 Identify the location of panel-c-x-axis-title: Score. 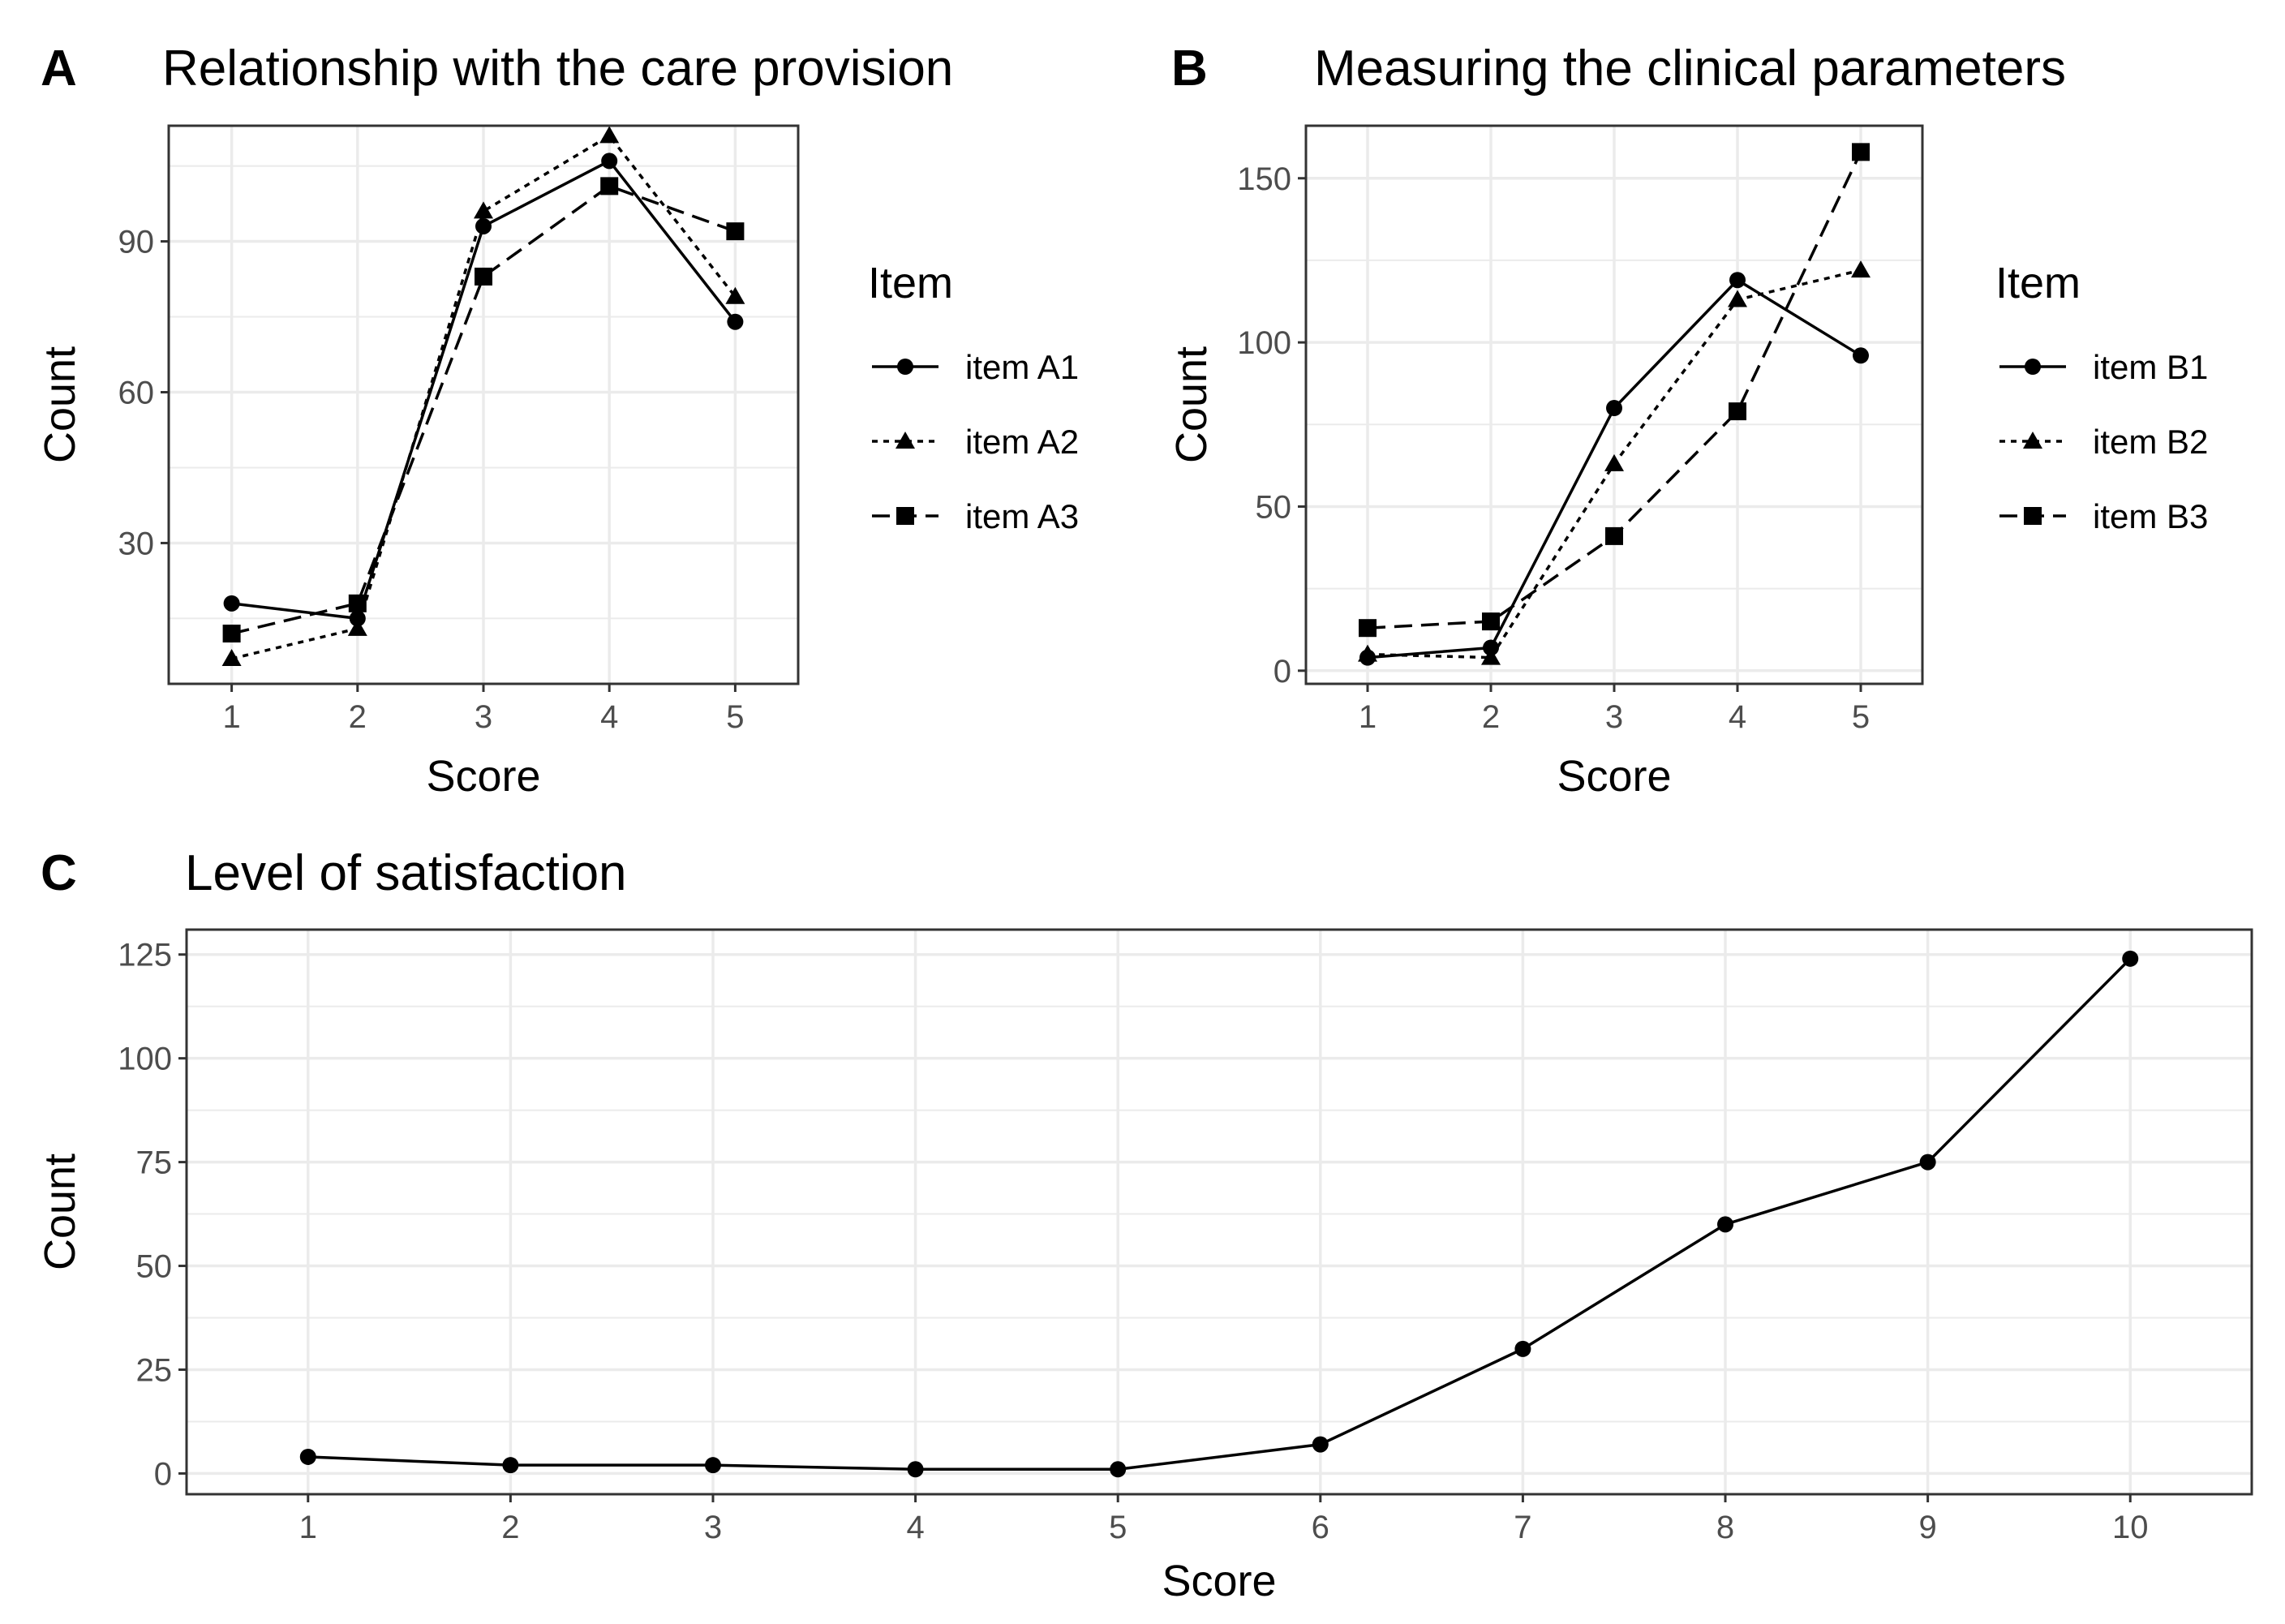
(1219, 1581).